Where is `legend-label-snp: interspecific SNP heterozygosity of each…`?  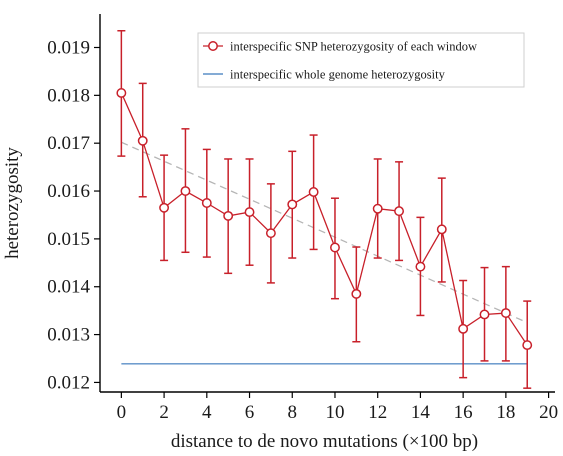
legend-label-snp: interspecific SNP heterozygosity of each… is located at coordinates (353, 47).